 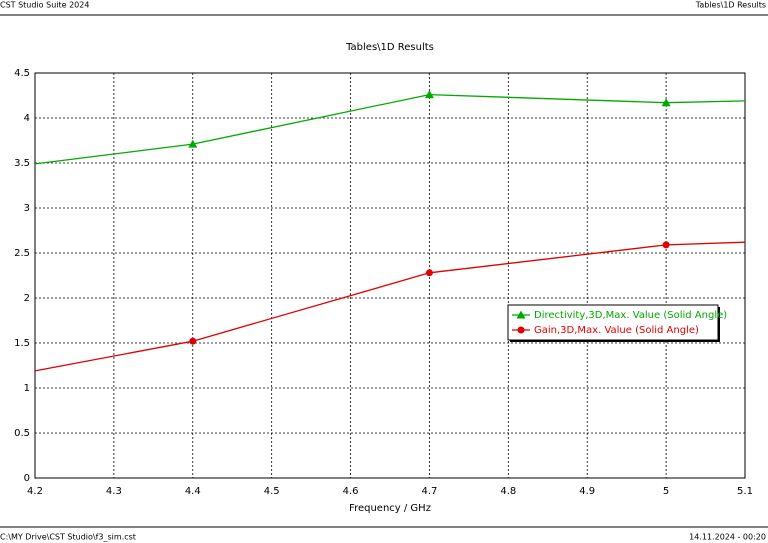 What do you see at coordinates (429, 491) in the screenshot?
I see `x-tick-label: 4.7` at bounding box center [429, 491].